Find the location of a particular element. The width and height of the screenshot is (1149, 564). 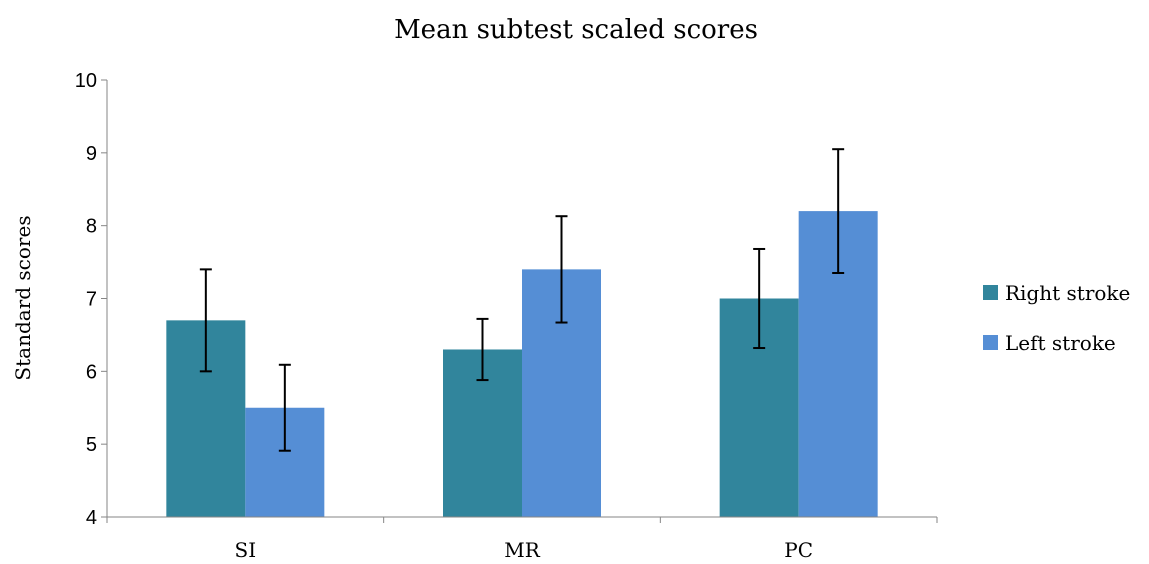

legend: Right stroke Left stroke is located at coordinates (1056, 318).